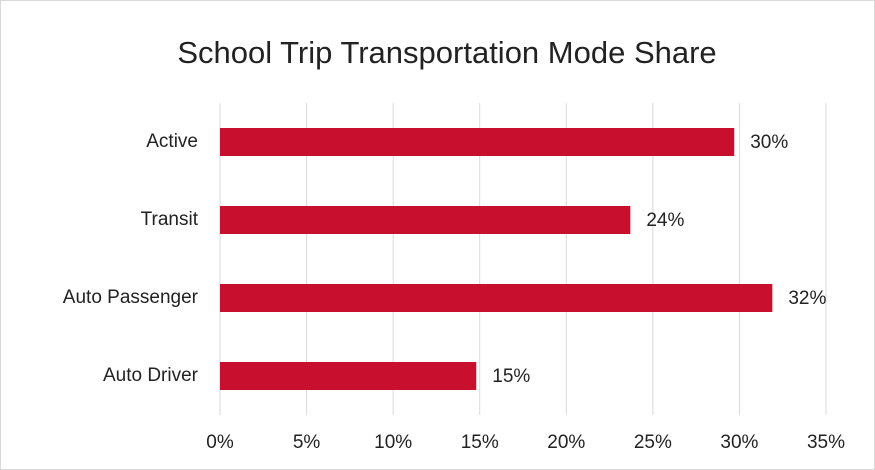  Describe the element at coordinates (393, 442) in the screenshot. I see `x-tick-label: 10%` at that location.